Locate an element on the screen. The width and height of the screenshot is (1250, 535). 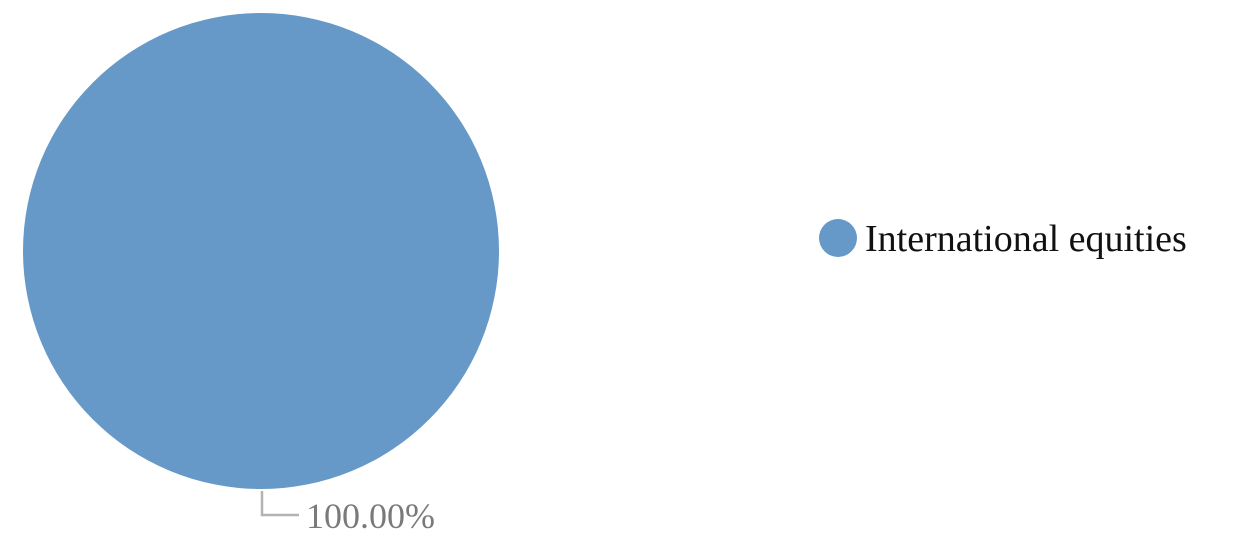
slice-percent-label: 100.00% is located at coordinates (370, 515).